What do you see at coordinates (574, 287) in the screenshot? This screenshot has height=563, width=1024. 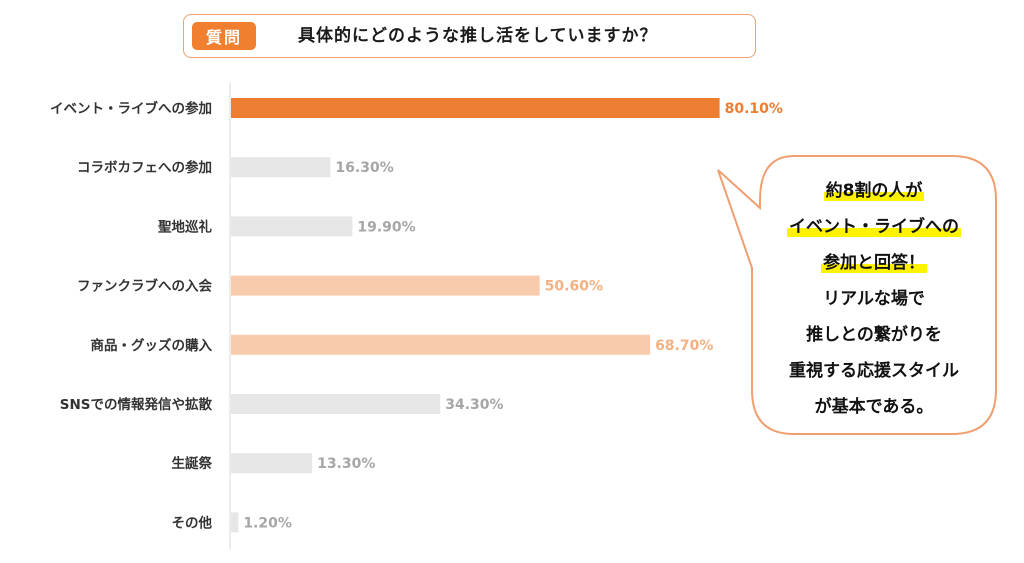 I see `value-label: 50.60%` at bounding box center [574, 287].